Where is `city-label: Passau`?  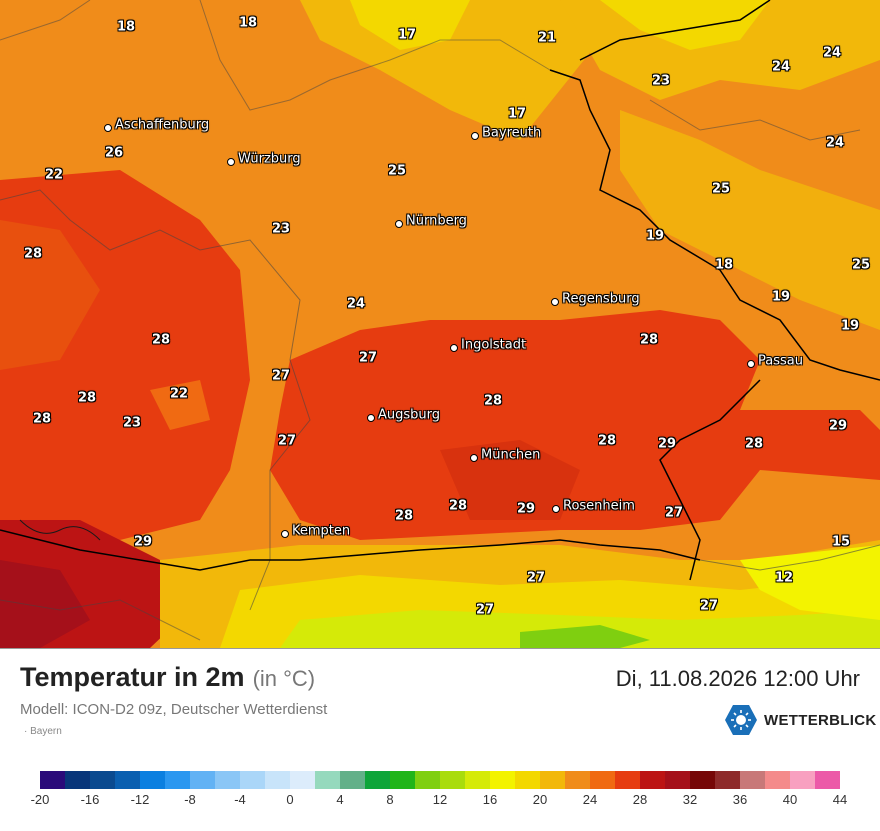
city-label: Passau is located at coordinates (780, 361).